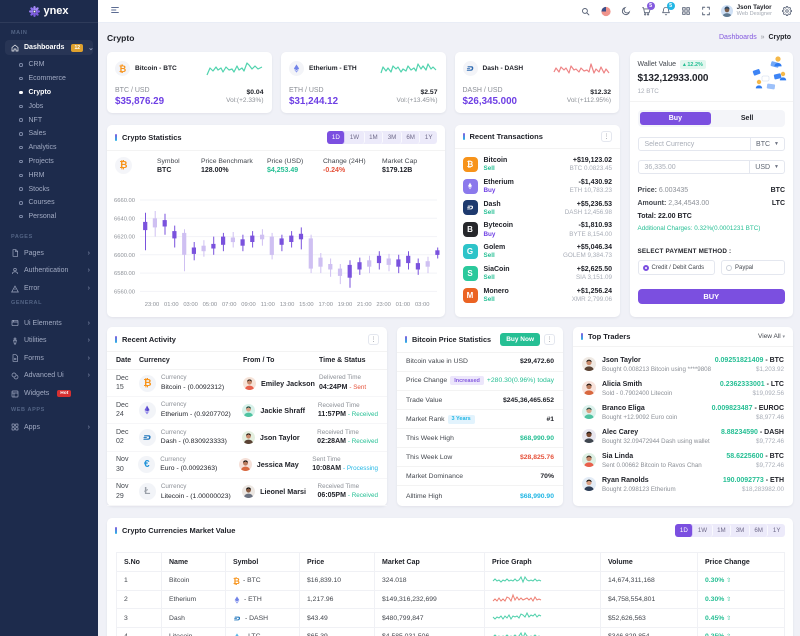  What do you see at coordinates (124, 256) in the screenshot?
I see `svg-text: 6600.00` at bounding box center [124, 256].